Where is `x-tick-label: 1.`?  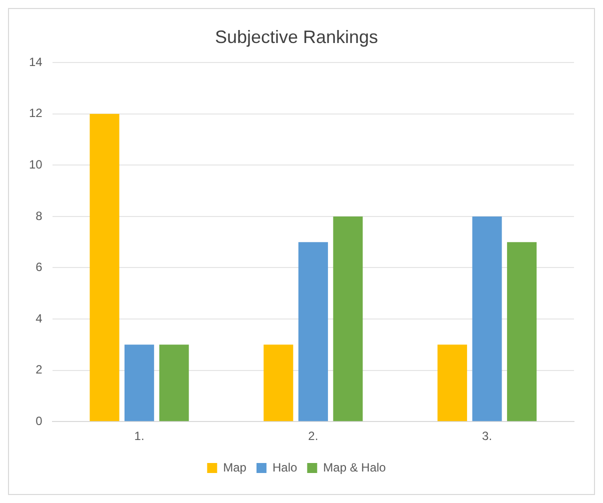
x-tick-label: 1. is located at coordinates (139, 436).